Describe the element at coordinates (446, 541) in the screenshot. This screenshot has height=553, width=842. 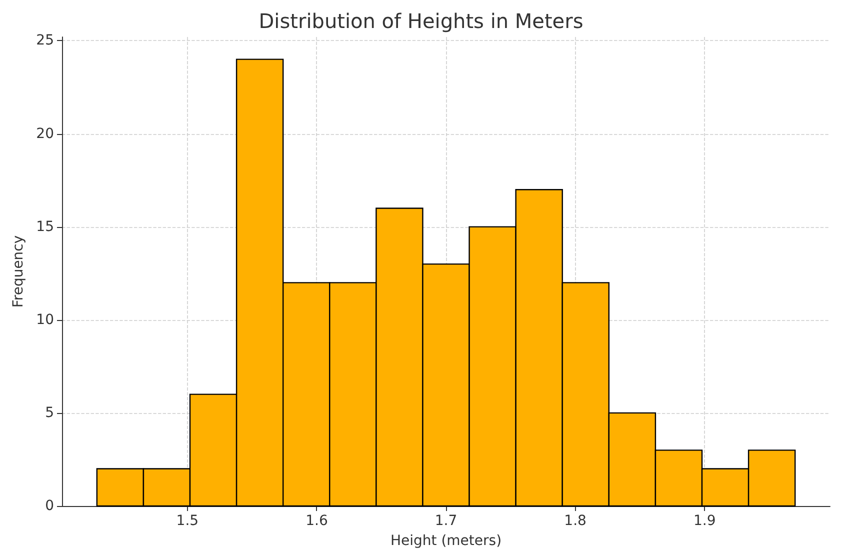
I see `x-axis-title: Height (meters)` at that location.